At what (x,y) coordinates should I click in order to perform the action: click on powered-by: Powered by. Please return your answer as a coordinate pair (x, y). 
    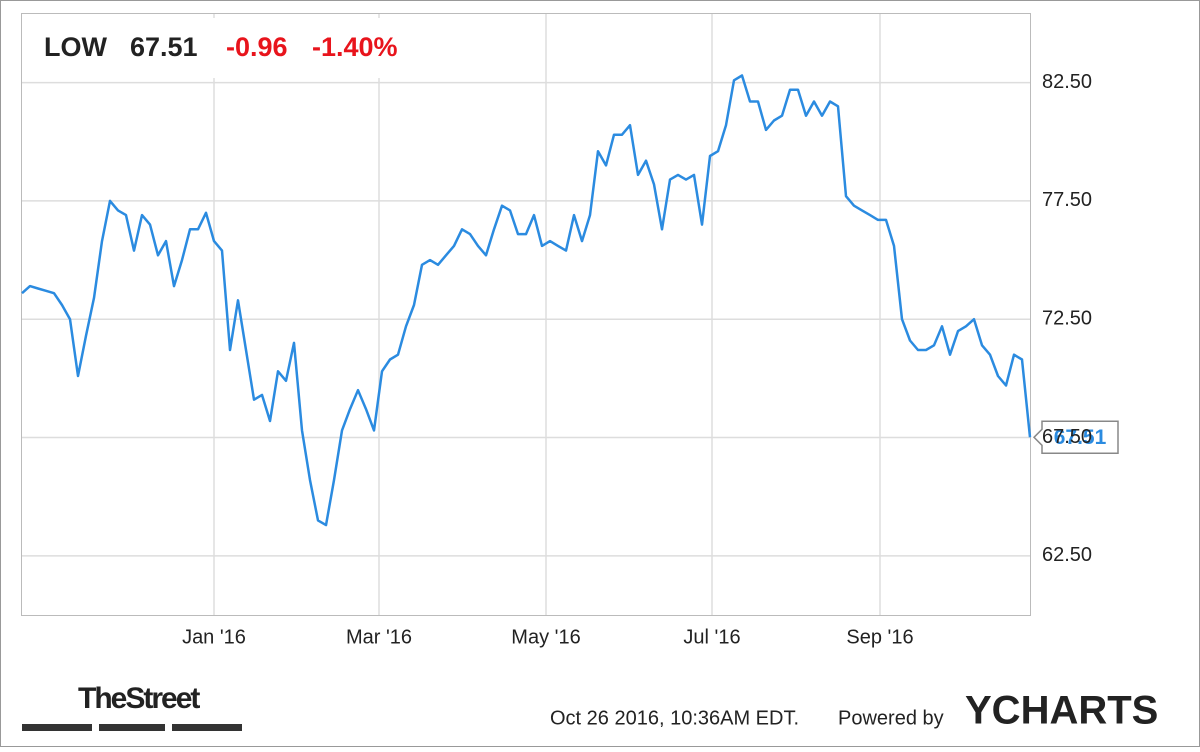
    Looking at the image, I should click on (891, 718).